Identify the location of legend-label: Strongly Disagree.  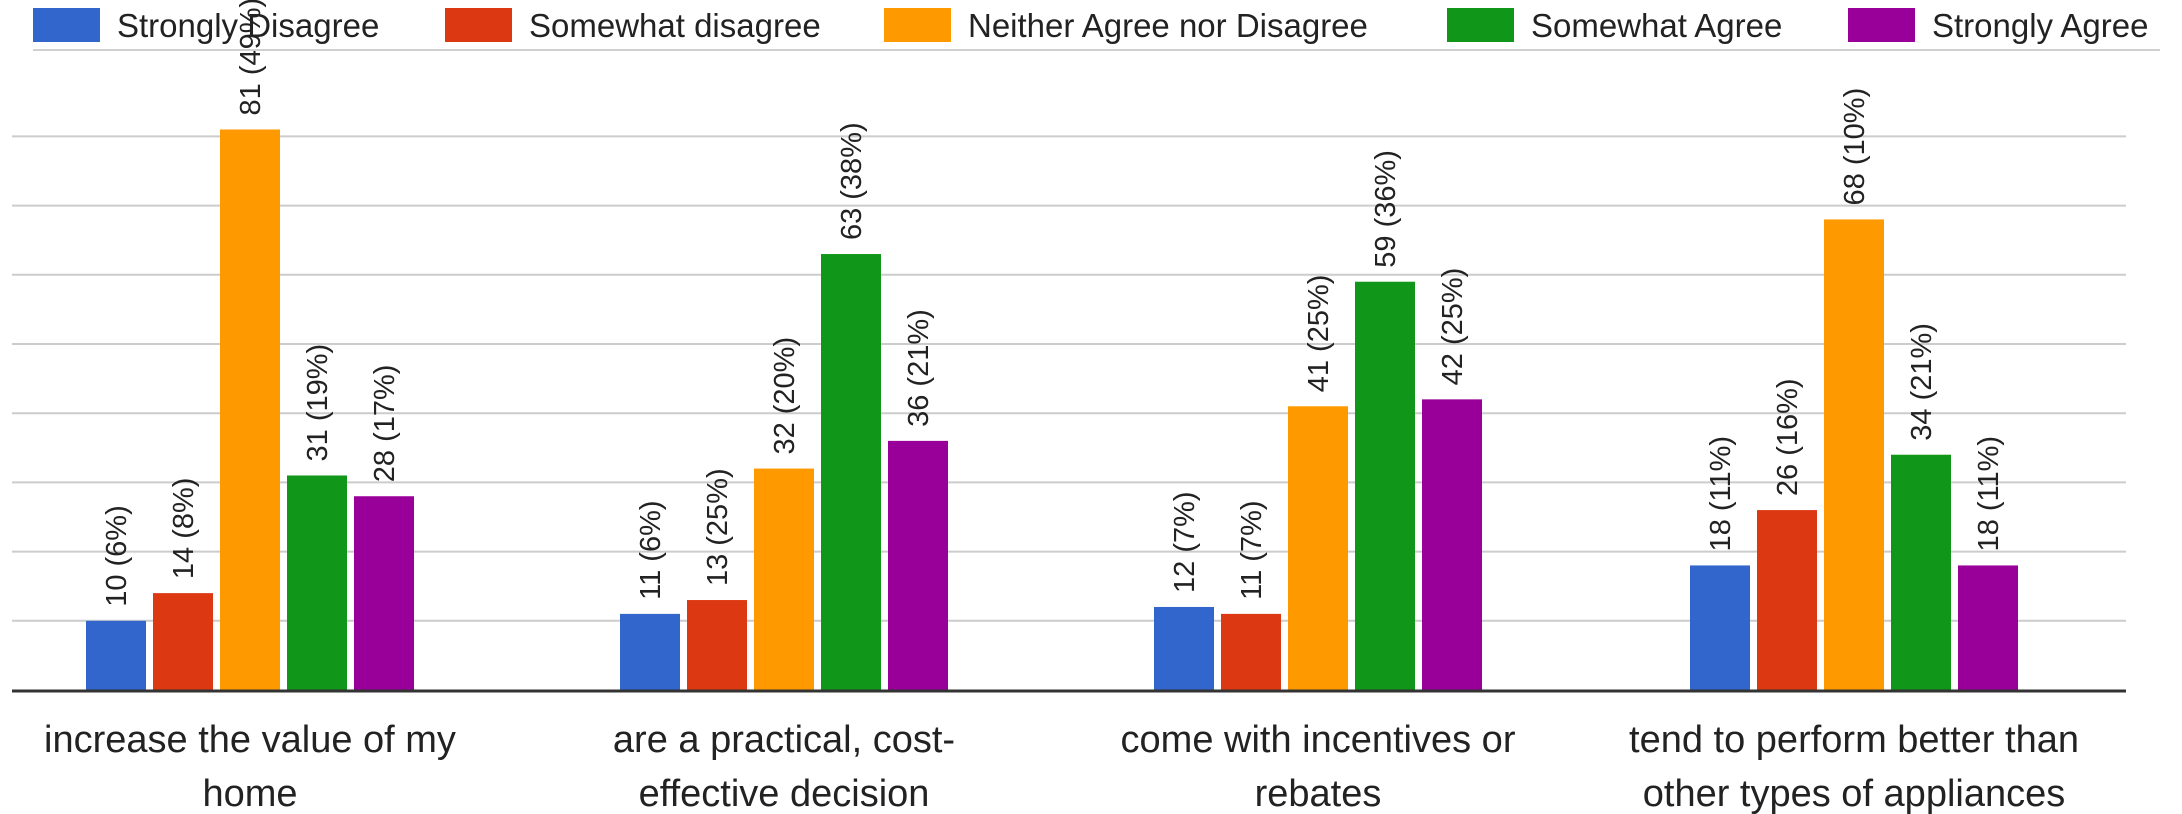
(248, 25).